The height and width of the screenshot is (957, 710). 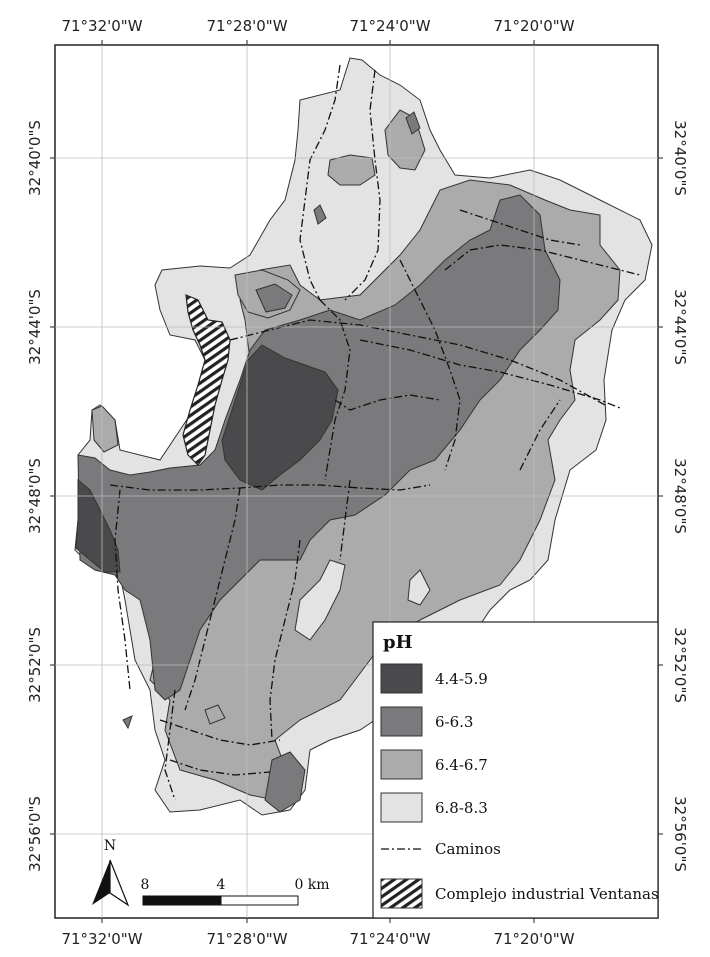 What do you see at coordinates (461, 808) in the screenshot?
I see `legend-label-6.8-8.3: 6.8-8.3` at bounding box center [461, 808].